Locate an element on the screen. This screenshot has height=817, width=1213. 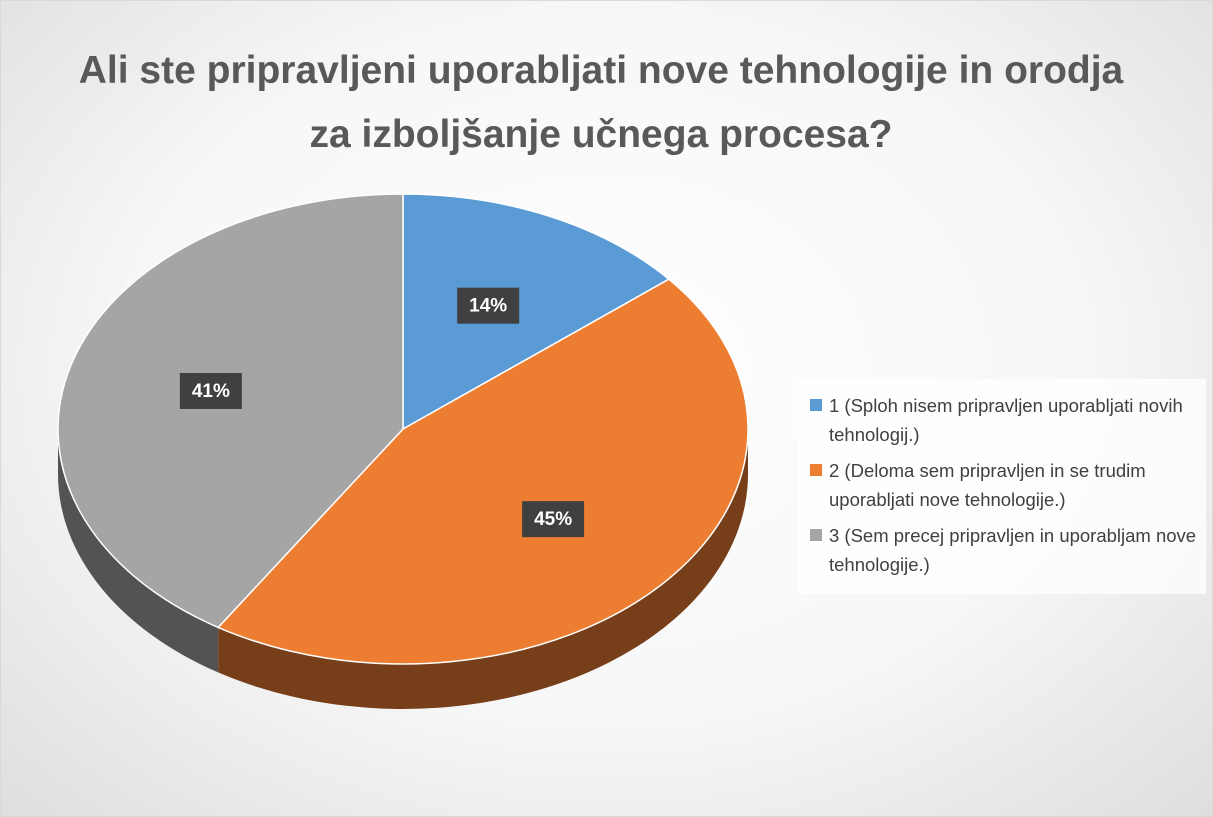
data-label: 41% is located at coordinates (211, 391).